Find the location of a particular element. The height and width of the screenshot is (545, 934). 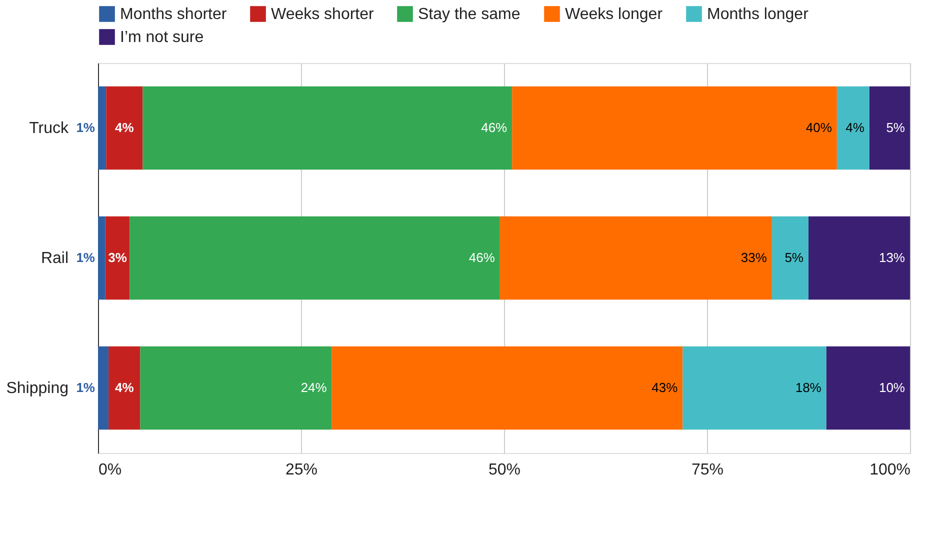

legend-label: Months shorter is located at coordinates (174, 14).